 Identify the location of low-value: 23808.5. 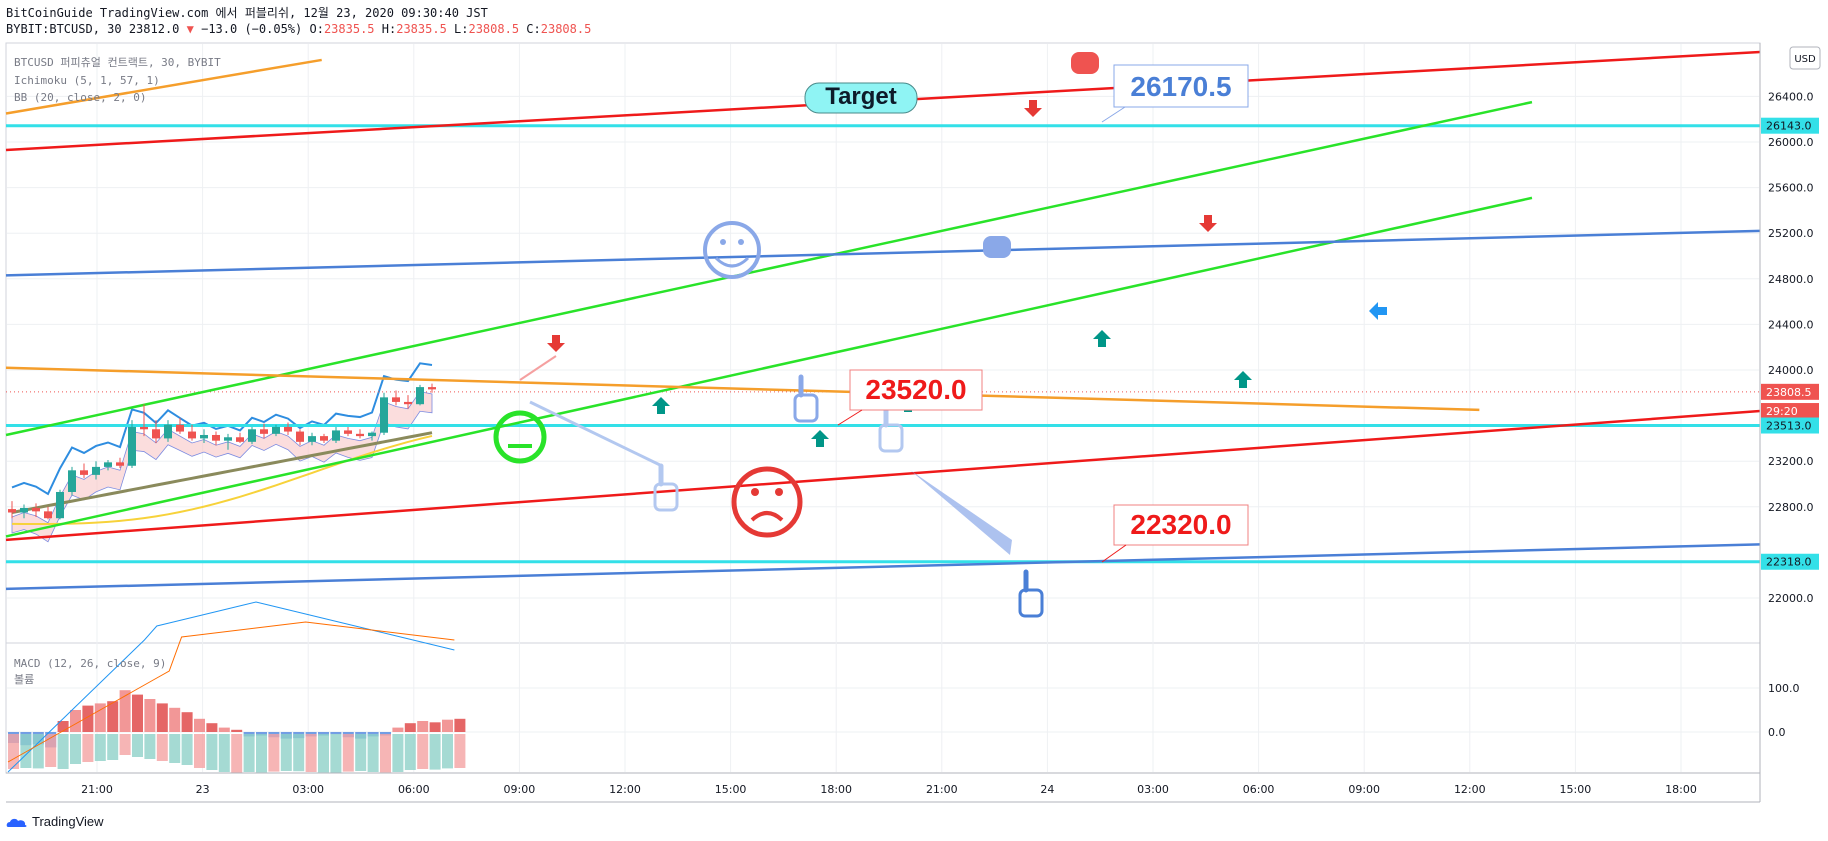
(494, 29).